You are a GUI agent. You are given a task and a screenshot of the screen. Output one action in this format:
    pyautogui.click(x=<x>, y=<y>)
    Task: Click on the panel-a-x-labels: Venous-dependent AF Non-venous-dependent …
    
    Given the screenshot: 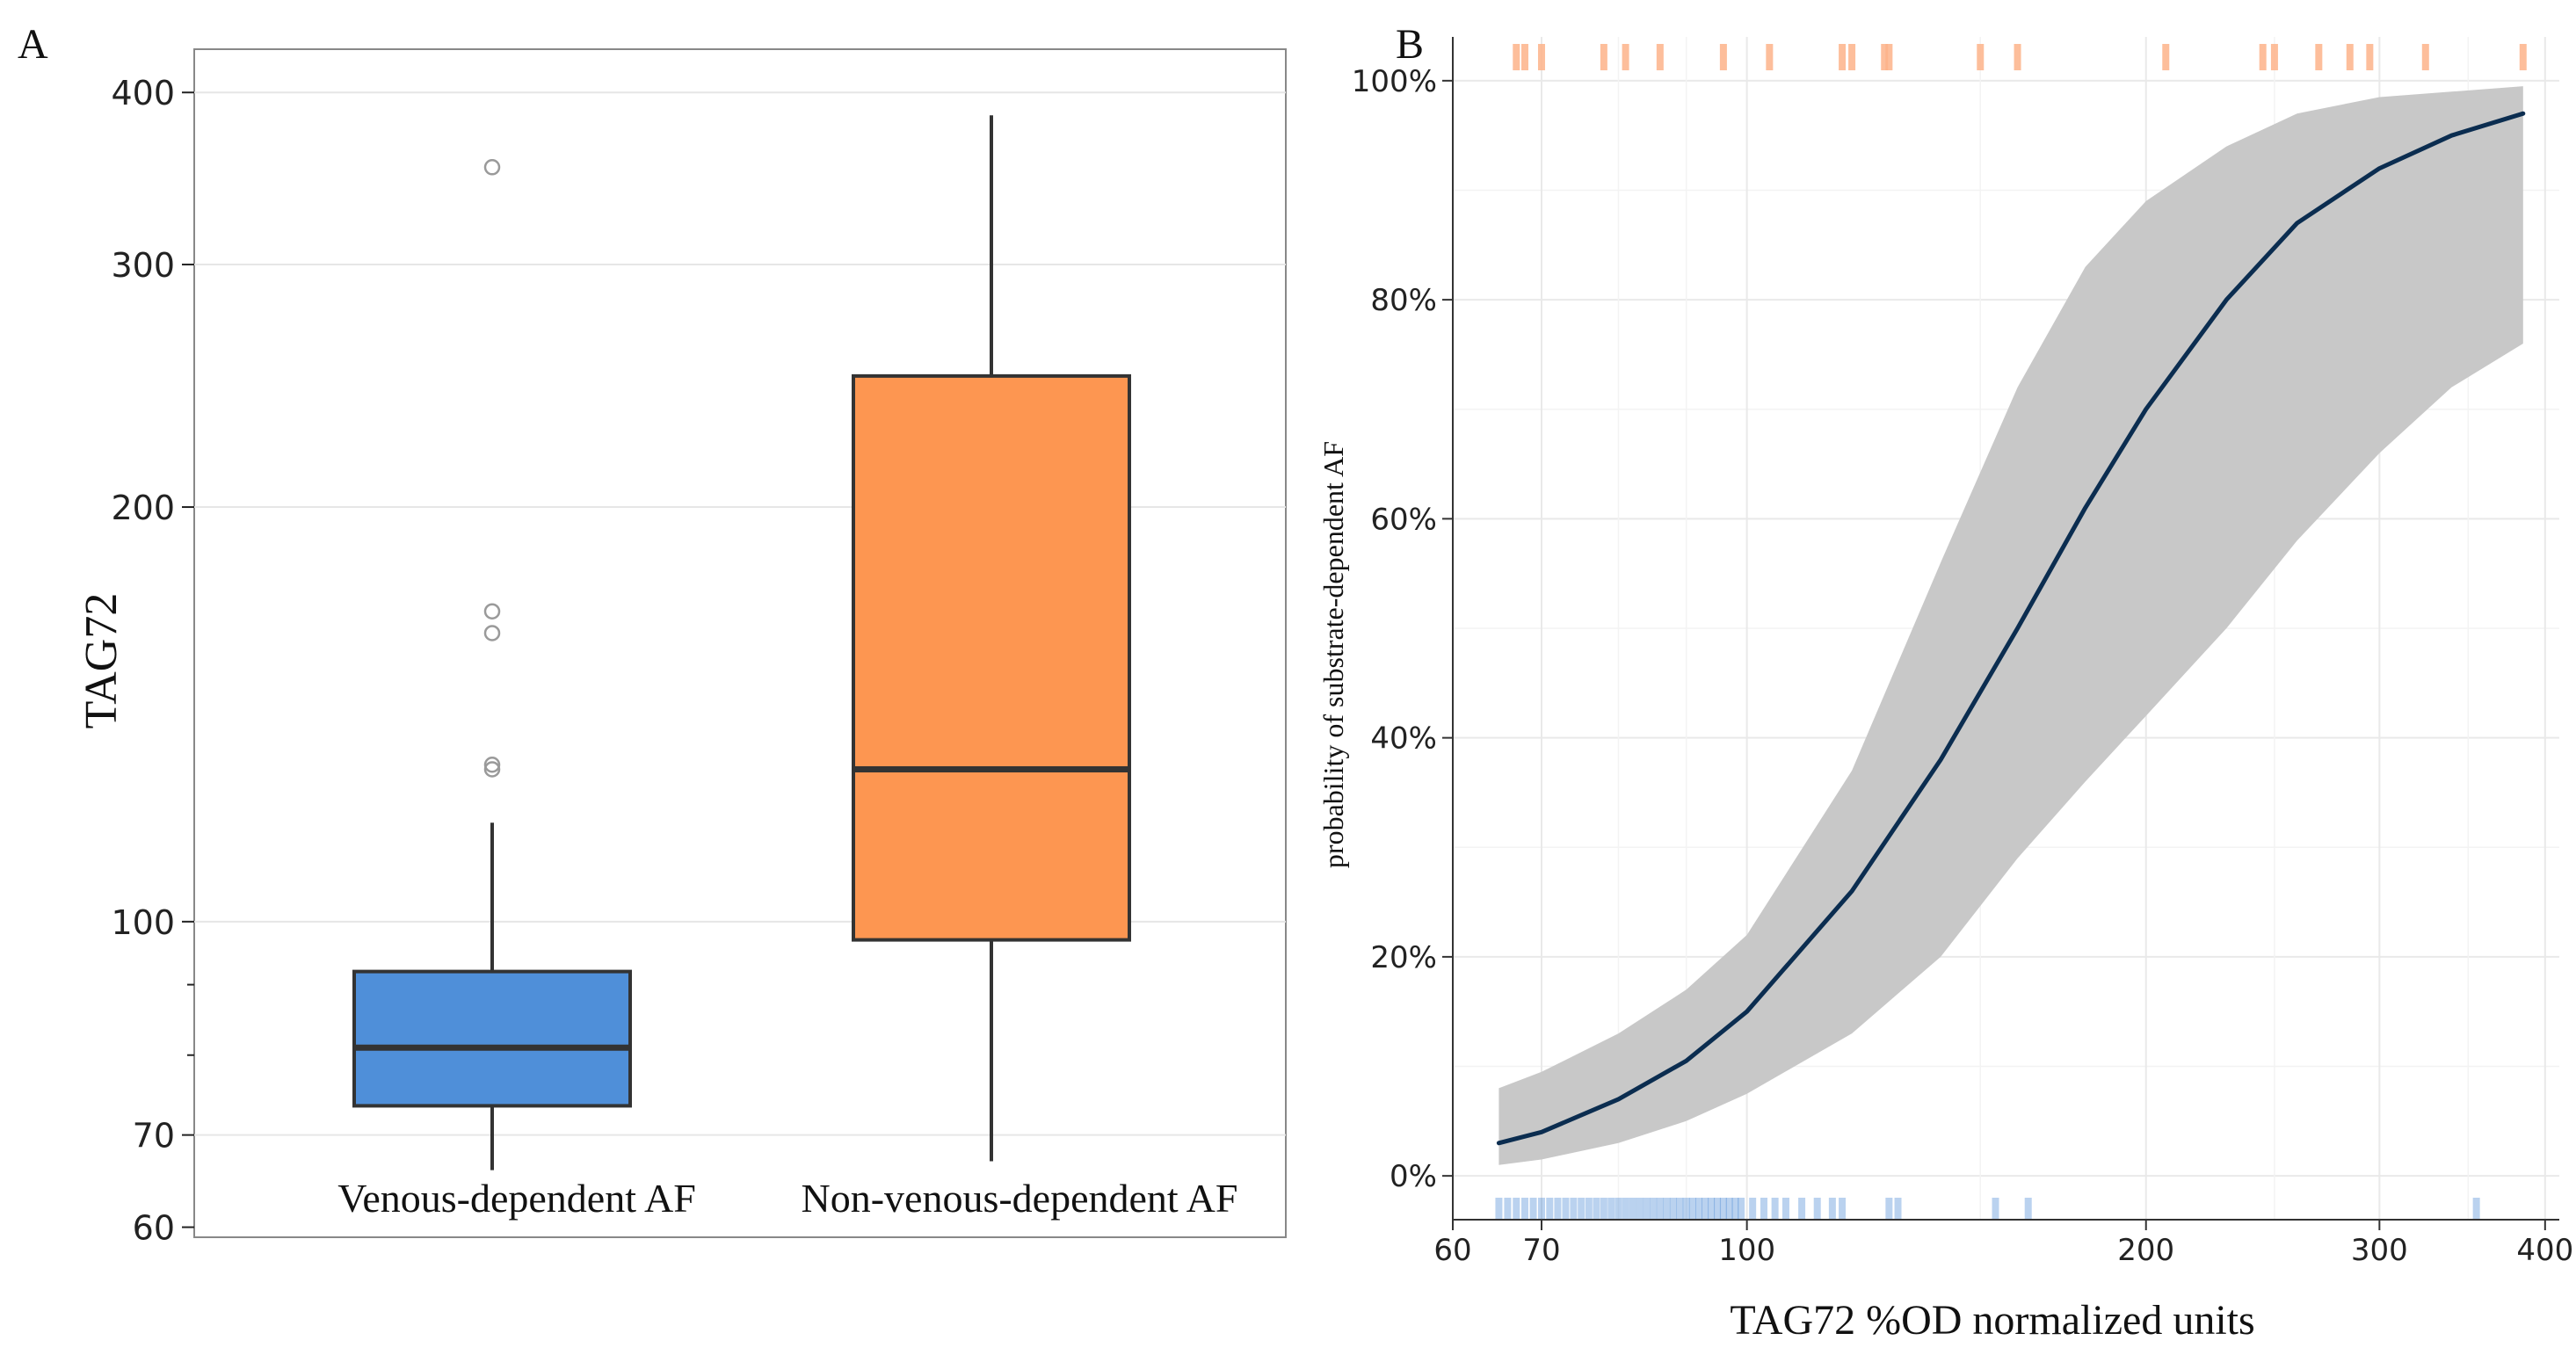 What is the action you would take?
    pyautogui.click(x=787, y=1198)
    